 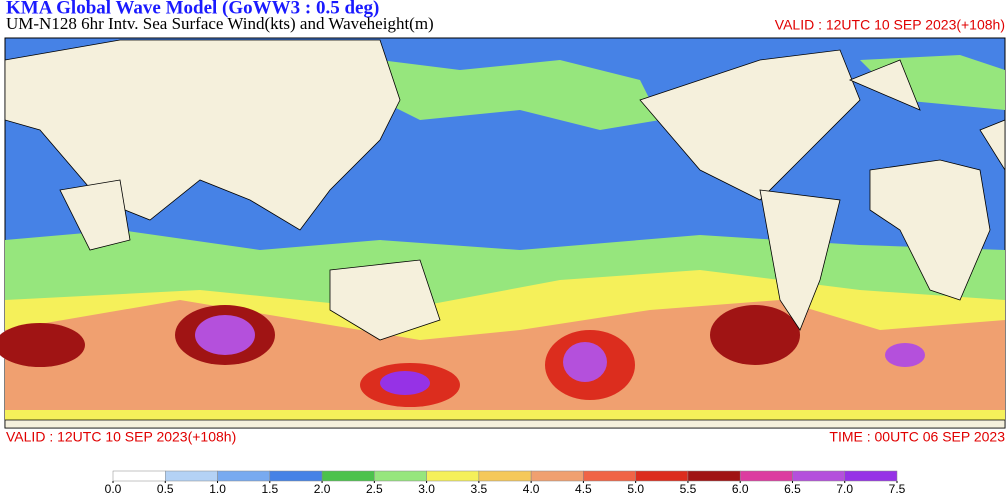 What do you see at coordinates (113, 489) in the screenshot?
I see `tick-label: 0.0` at bounding box center [113, 489].